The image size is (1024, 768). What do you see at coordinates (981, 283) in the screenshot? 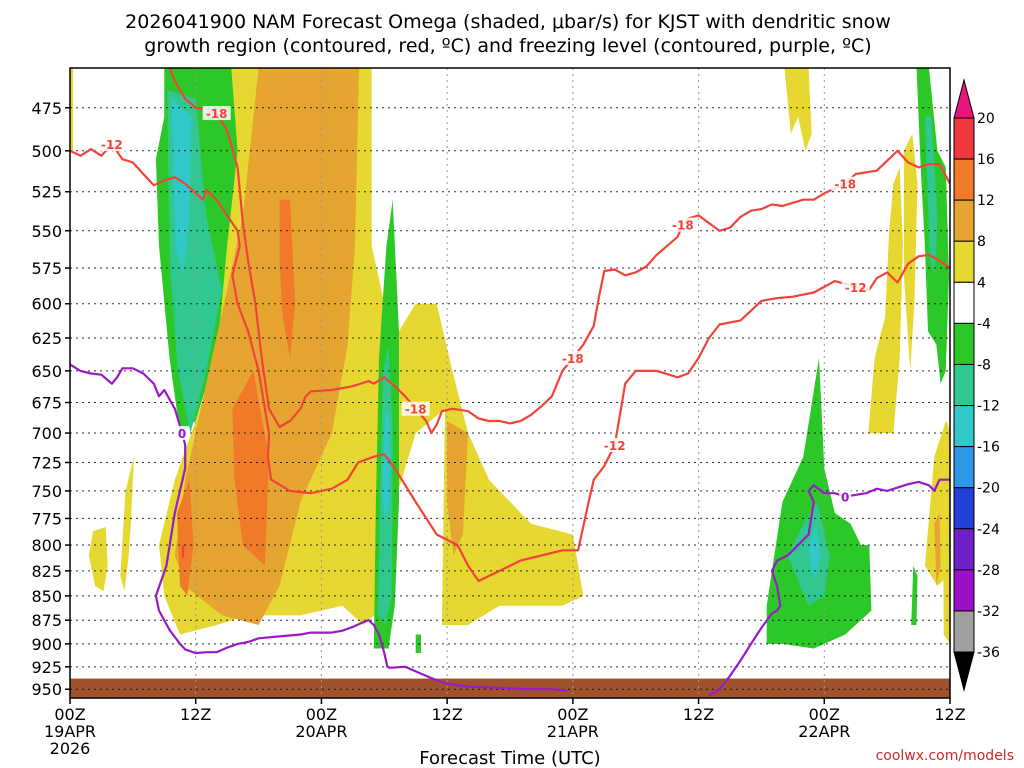
I see `colorbar-label-4: 4` at bounding box center [981, 283].